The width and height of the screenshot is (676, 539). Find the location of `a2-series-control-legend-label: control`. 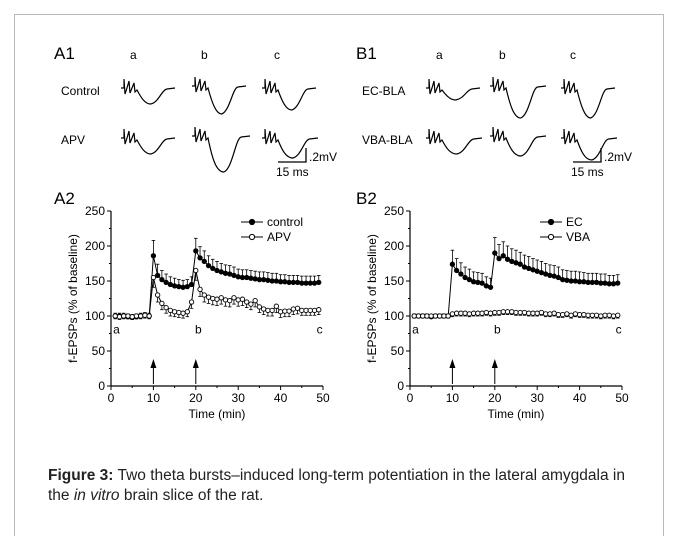

a2-series-control-legend-label: control is located at coordinates (285, 222).